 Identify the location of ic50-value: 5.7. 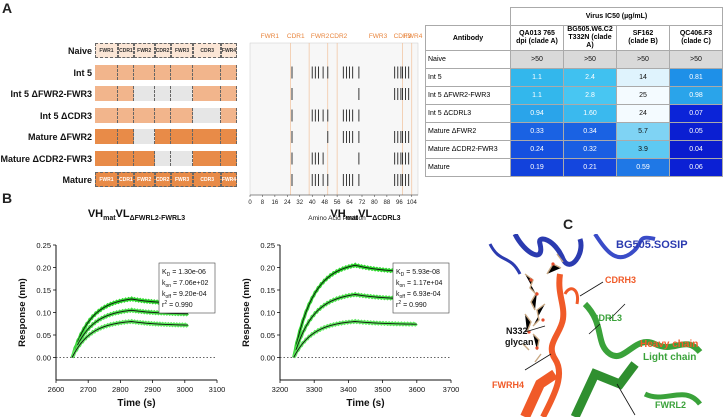
(643, 131).